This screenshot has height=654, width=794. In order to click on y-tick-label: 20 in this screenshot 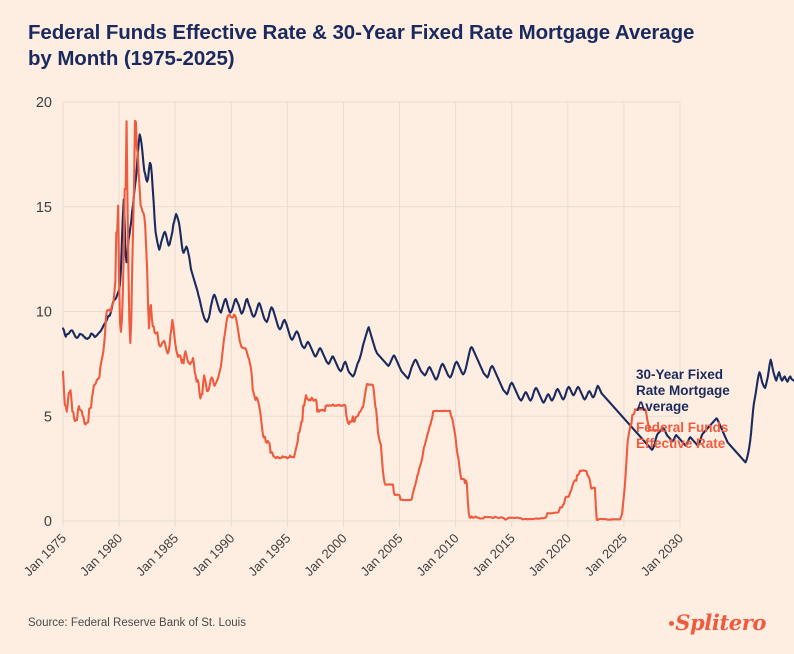, I will do `click(44, 103)`.